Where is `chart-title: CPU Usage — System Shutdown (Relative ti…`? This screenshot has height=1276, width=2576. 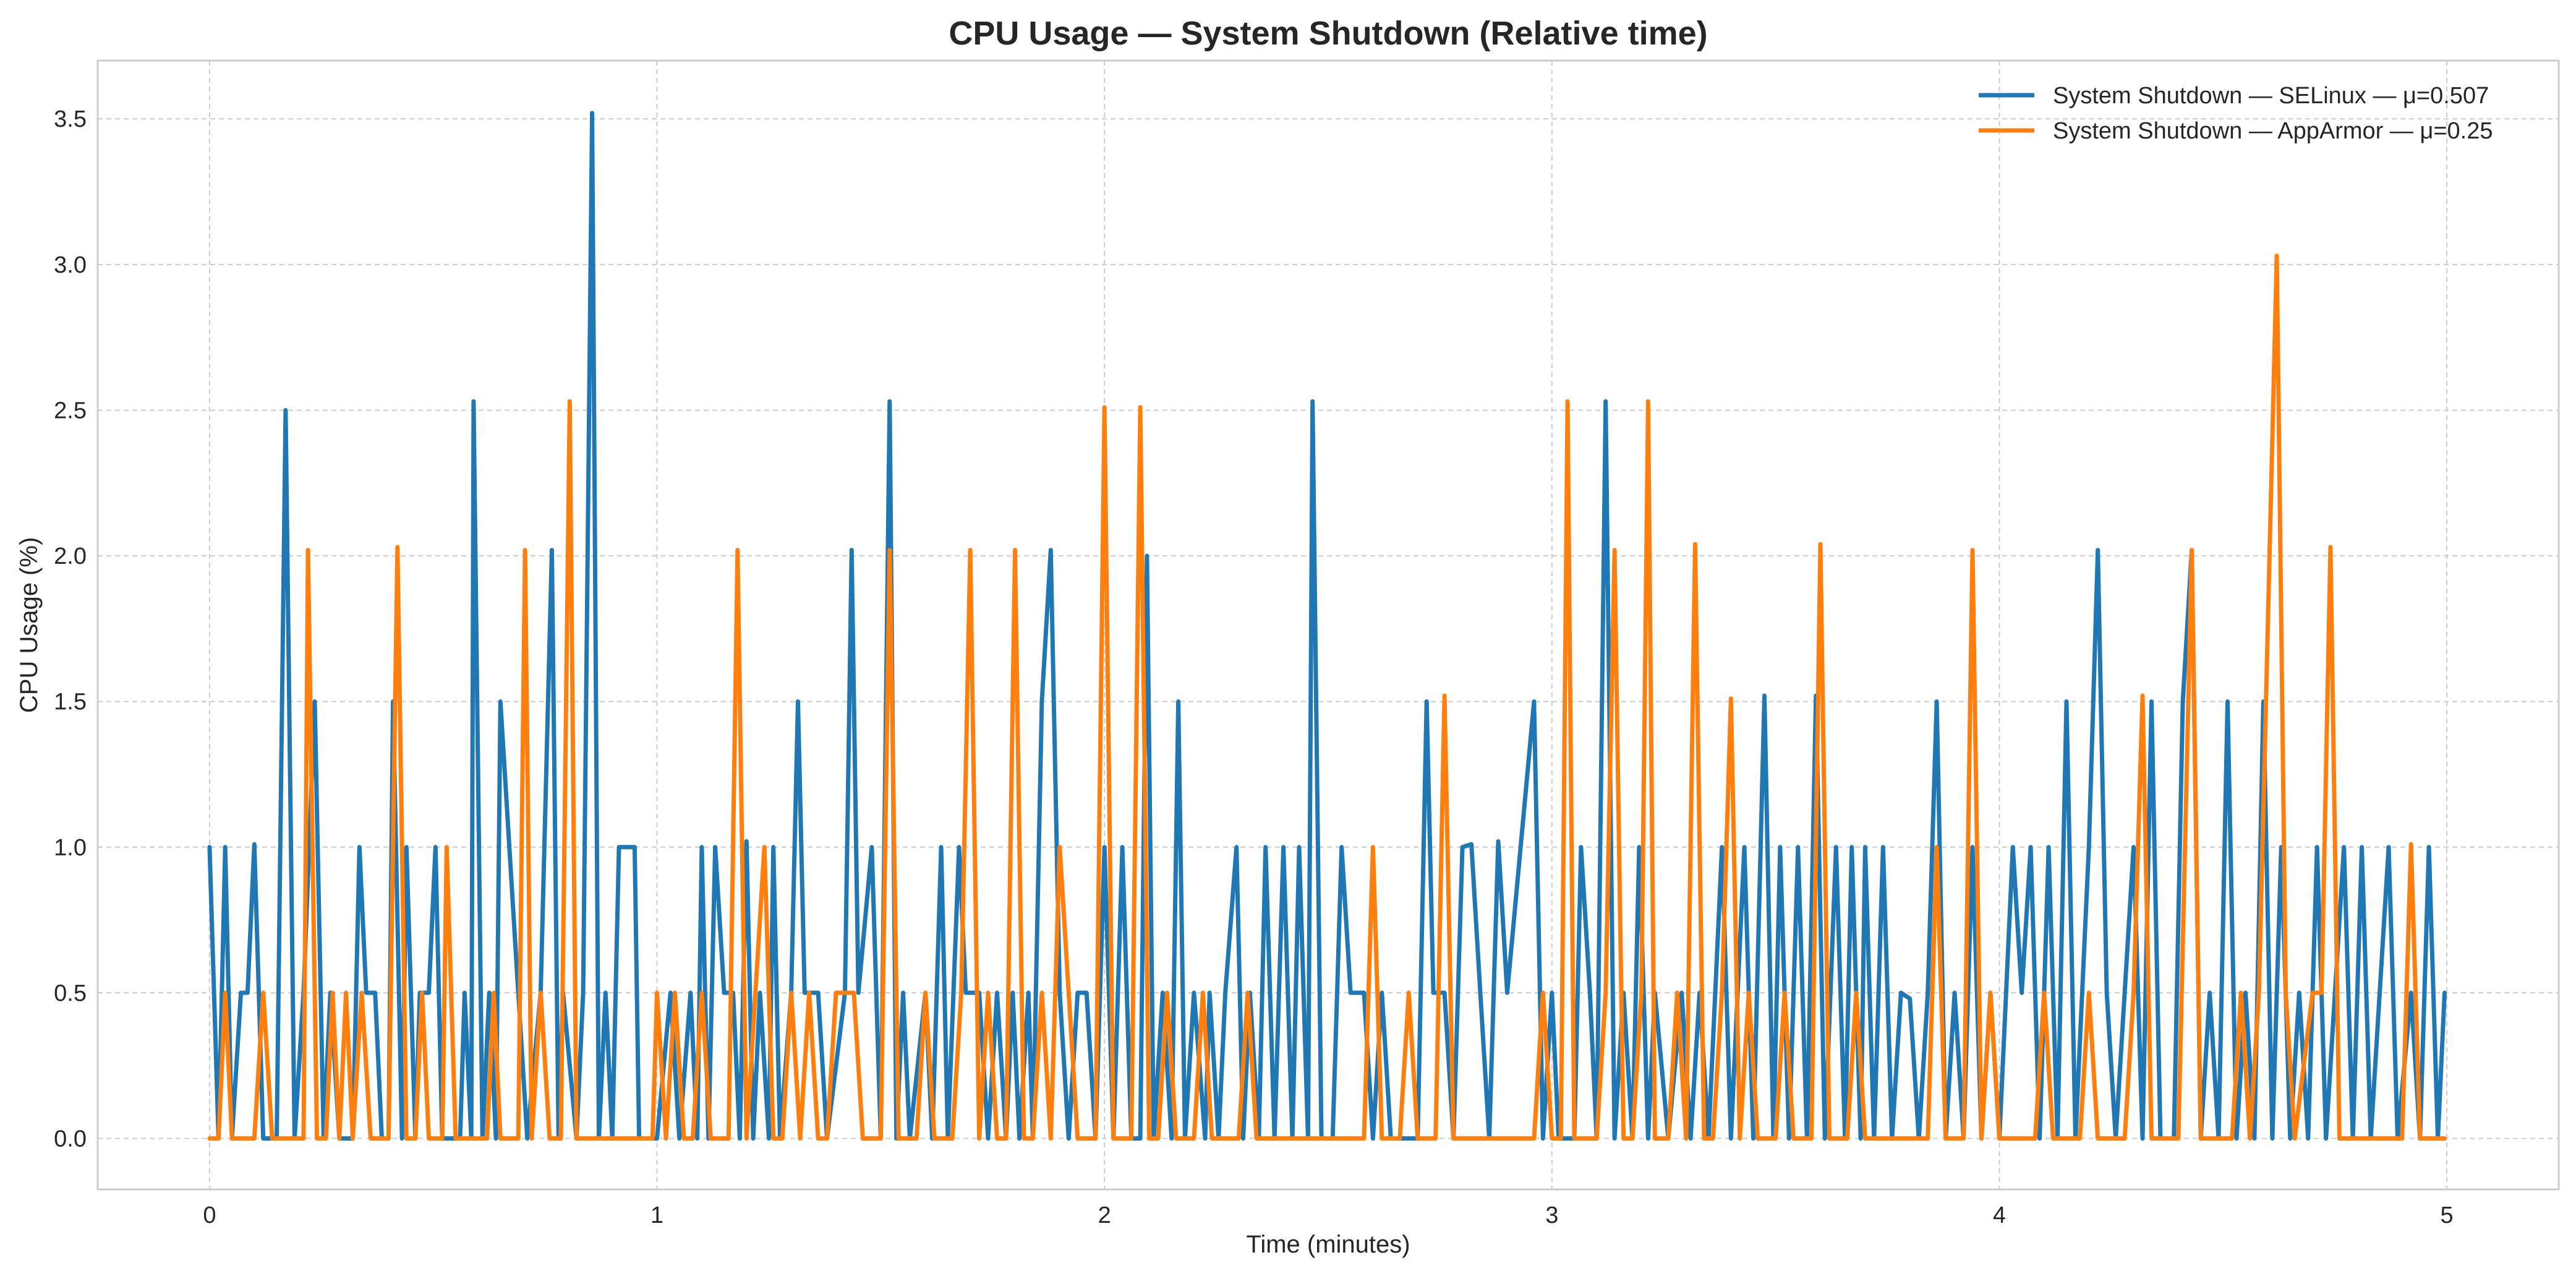 chart-title: CPU Usage — System Shutdown (Relative ti… is located at coordinates (1328, 33).